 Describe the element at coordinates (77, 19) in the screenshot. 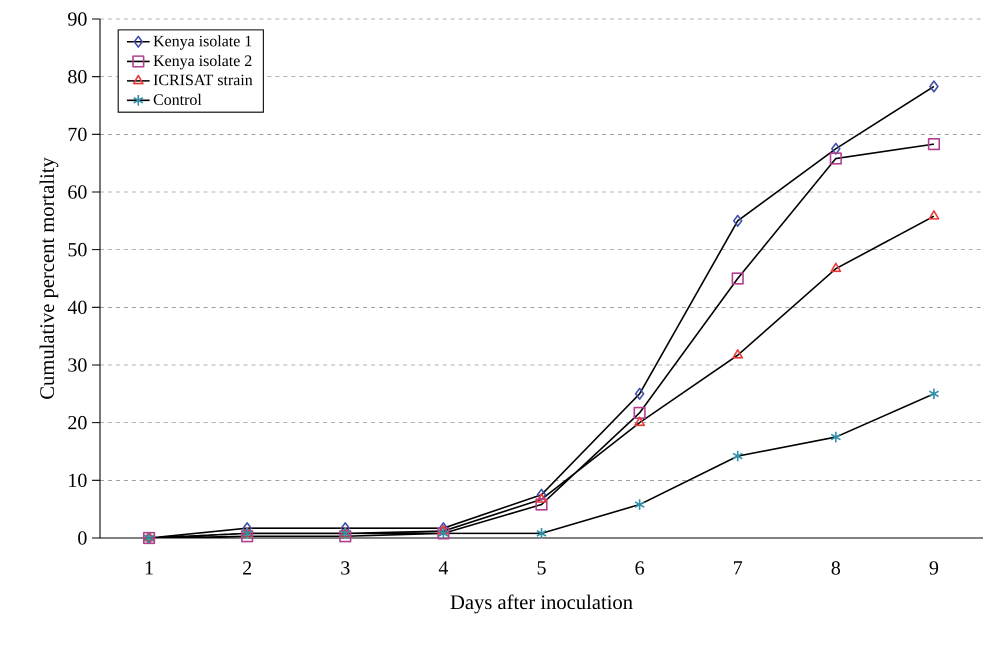

I see `y-tick-label: 90` at that location.